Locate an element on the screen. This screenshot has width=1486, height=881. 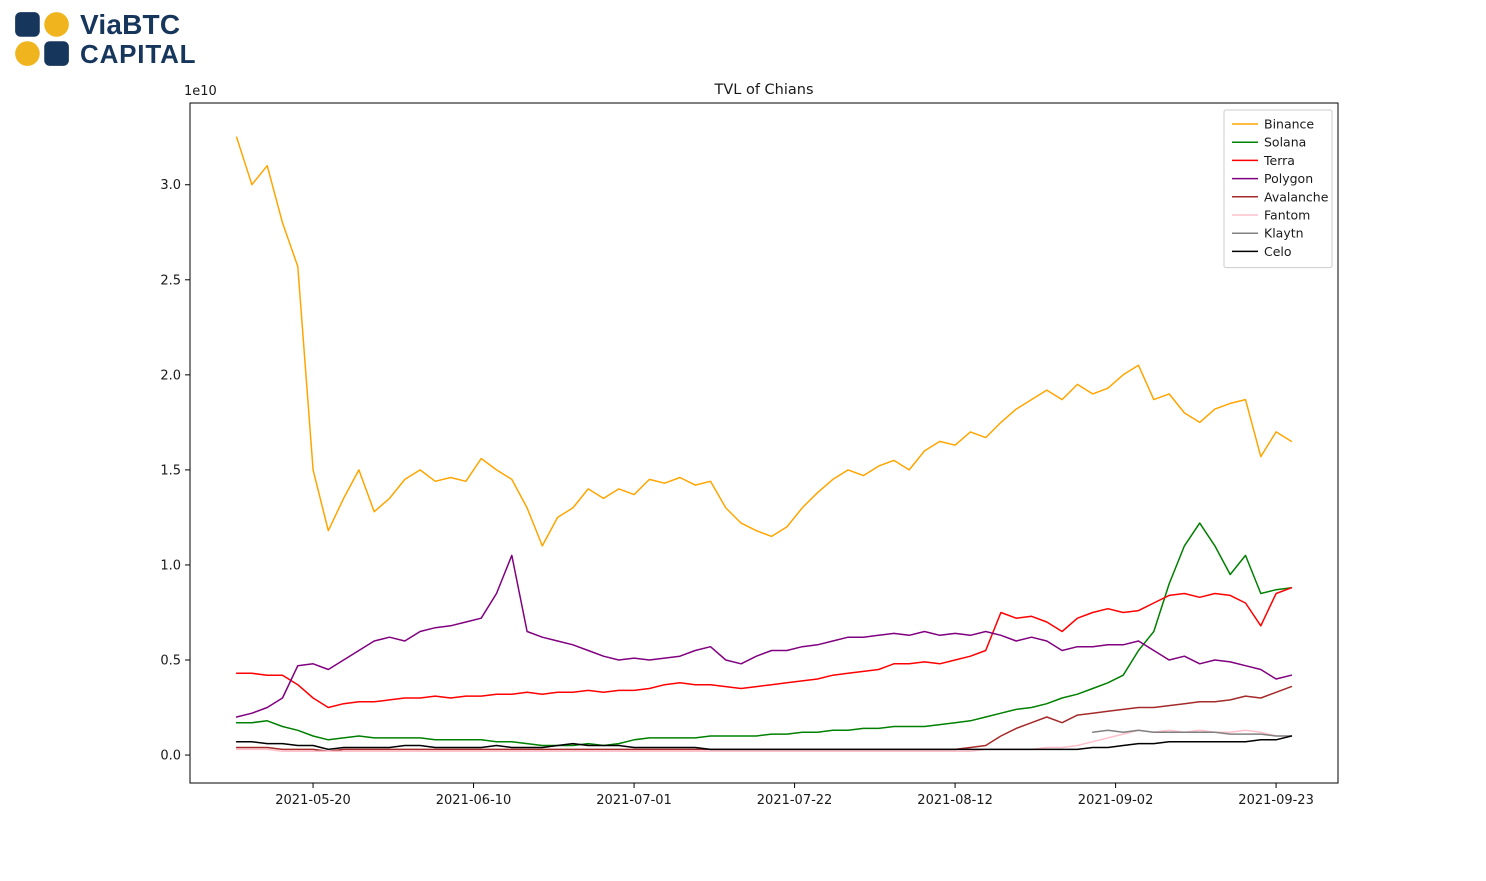
legend-label-binance: Binance is located at coordinates (1289, 124).